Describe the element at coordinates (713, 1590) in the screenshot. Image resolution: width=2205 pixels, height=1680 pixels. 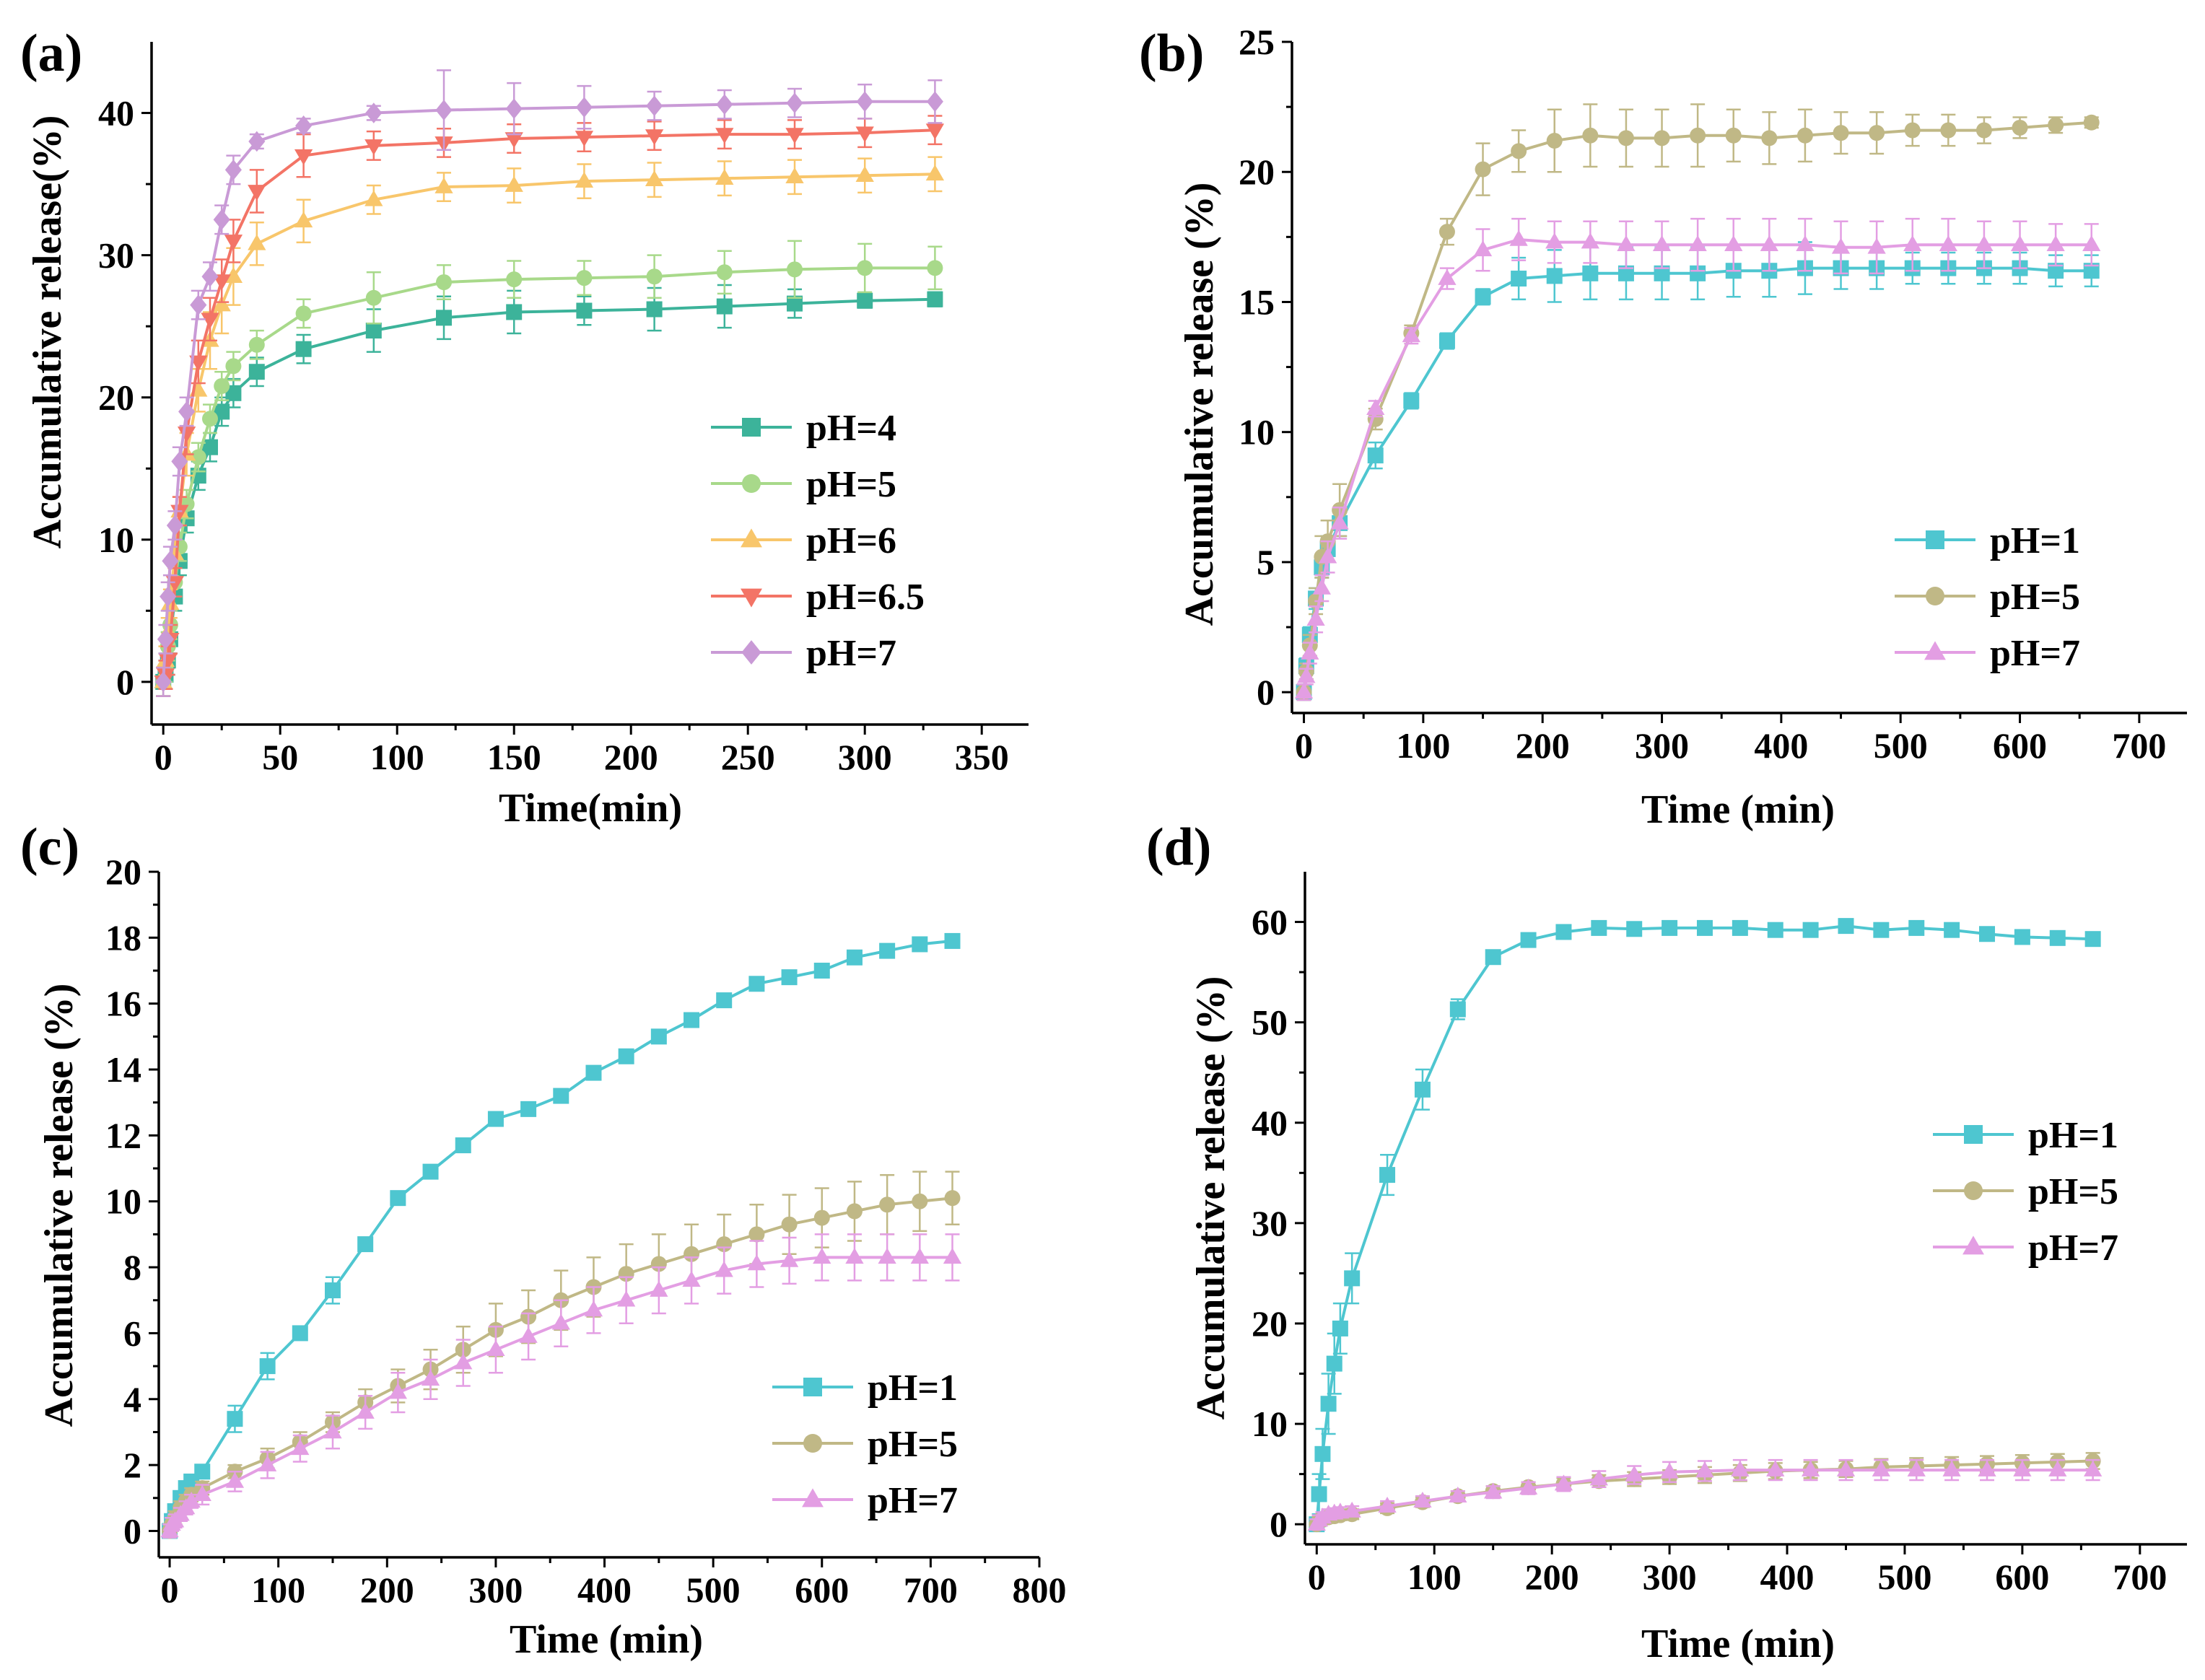
I see `x-tick-label: 500` at that location.